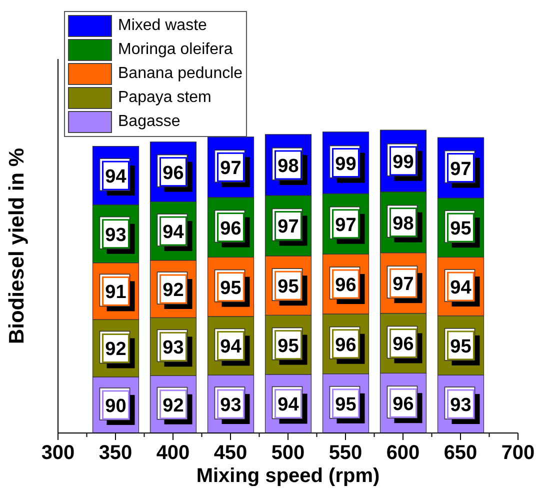  I want to click on x-tick-label: 400, so click(173, 453).